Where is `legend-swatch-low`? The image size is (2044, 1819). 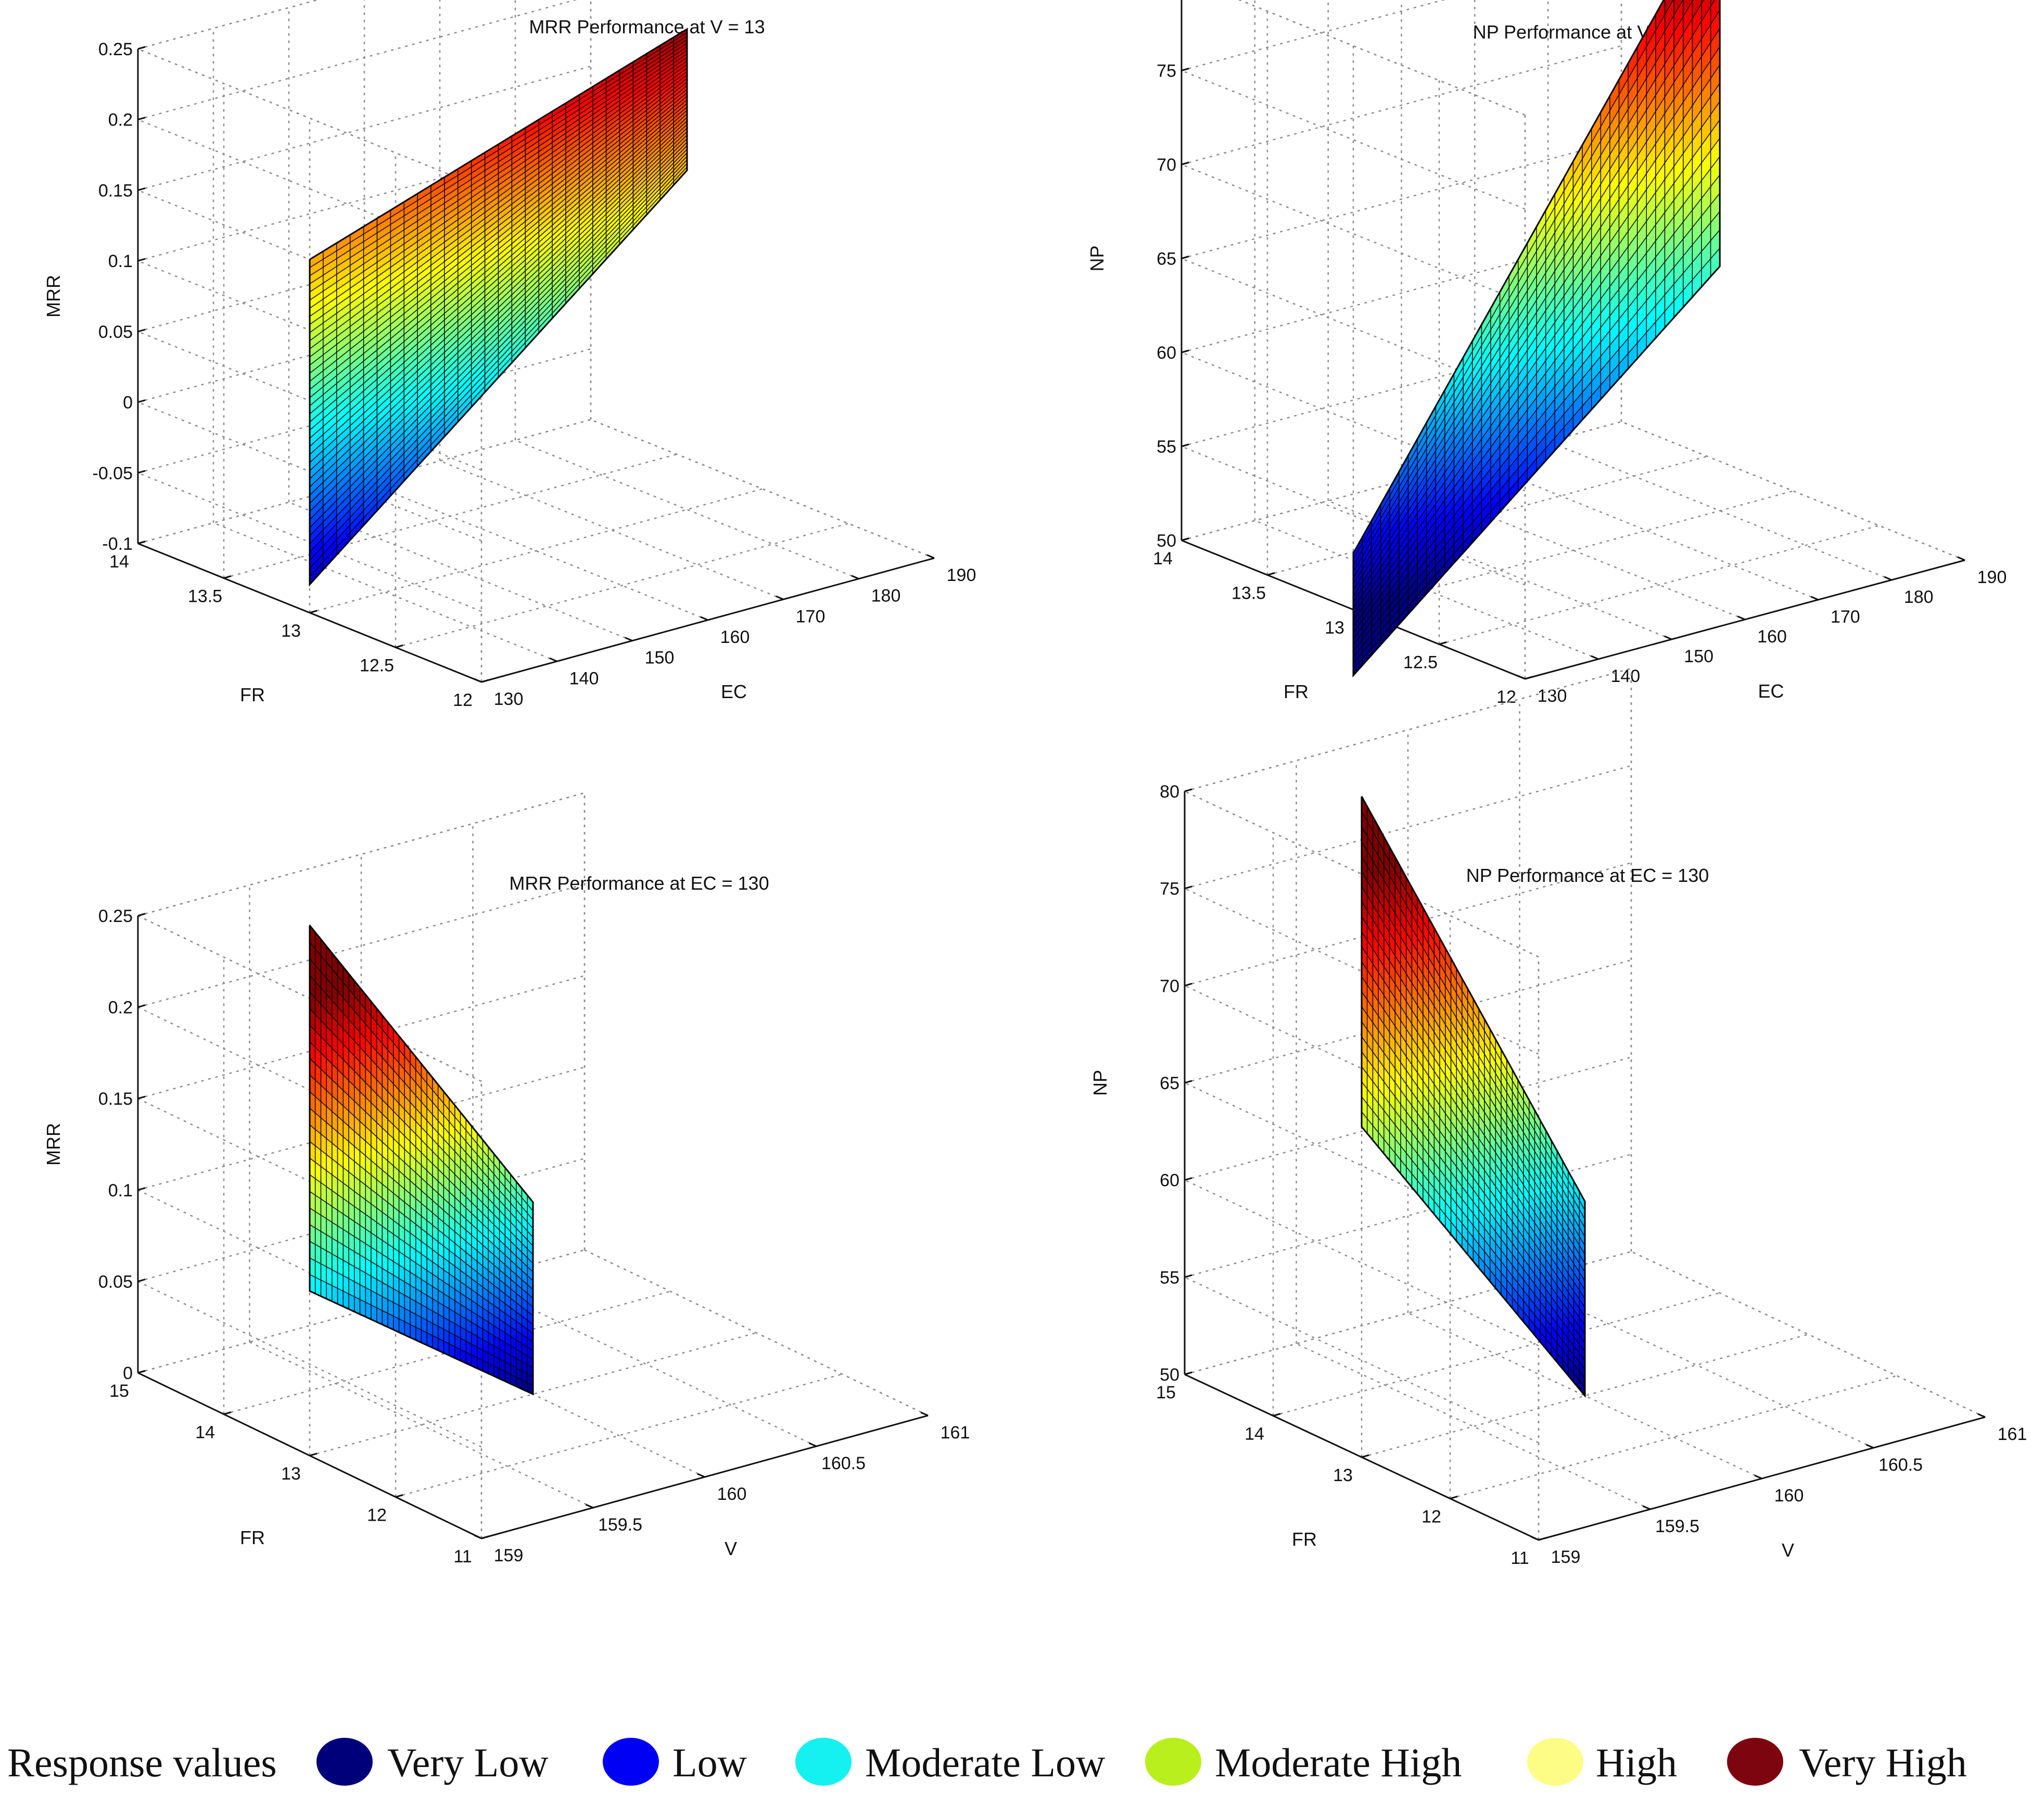 legend-swatch-low is located at coordinates (631, 1762).